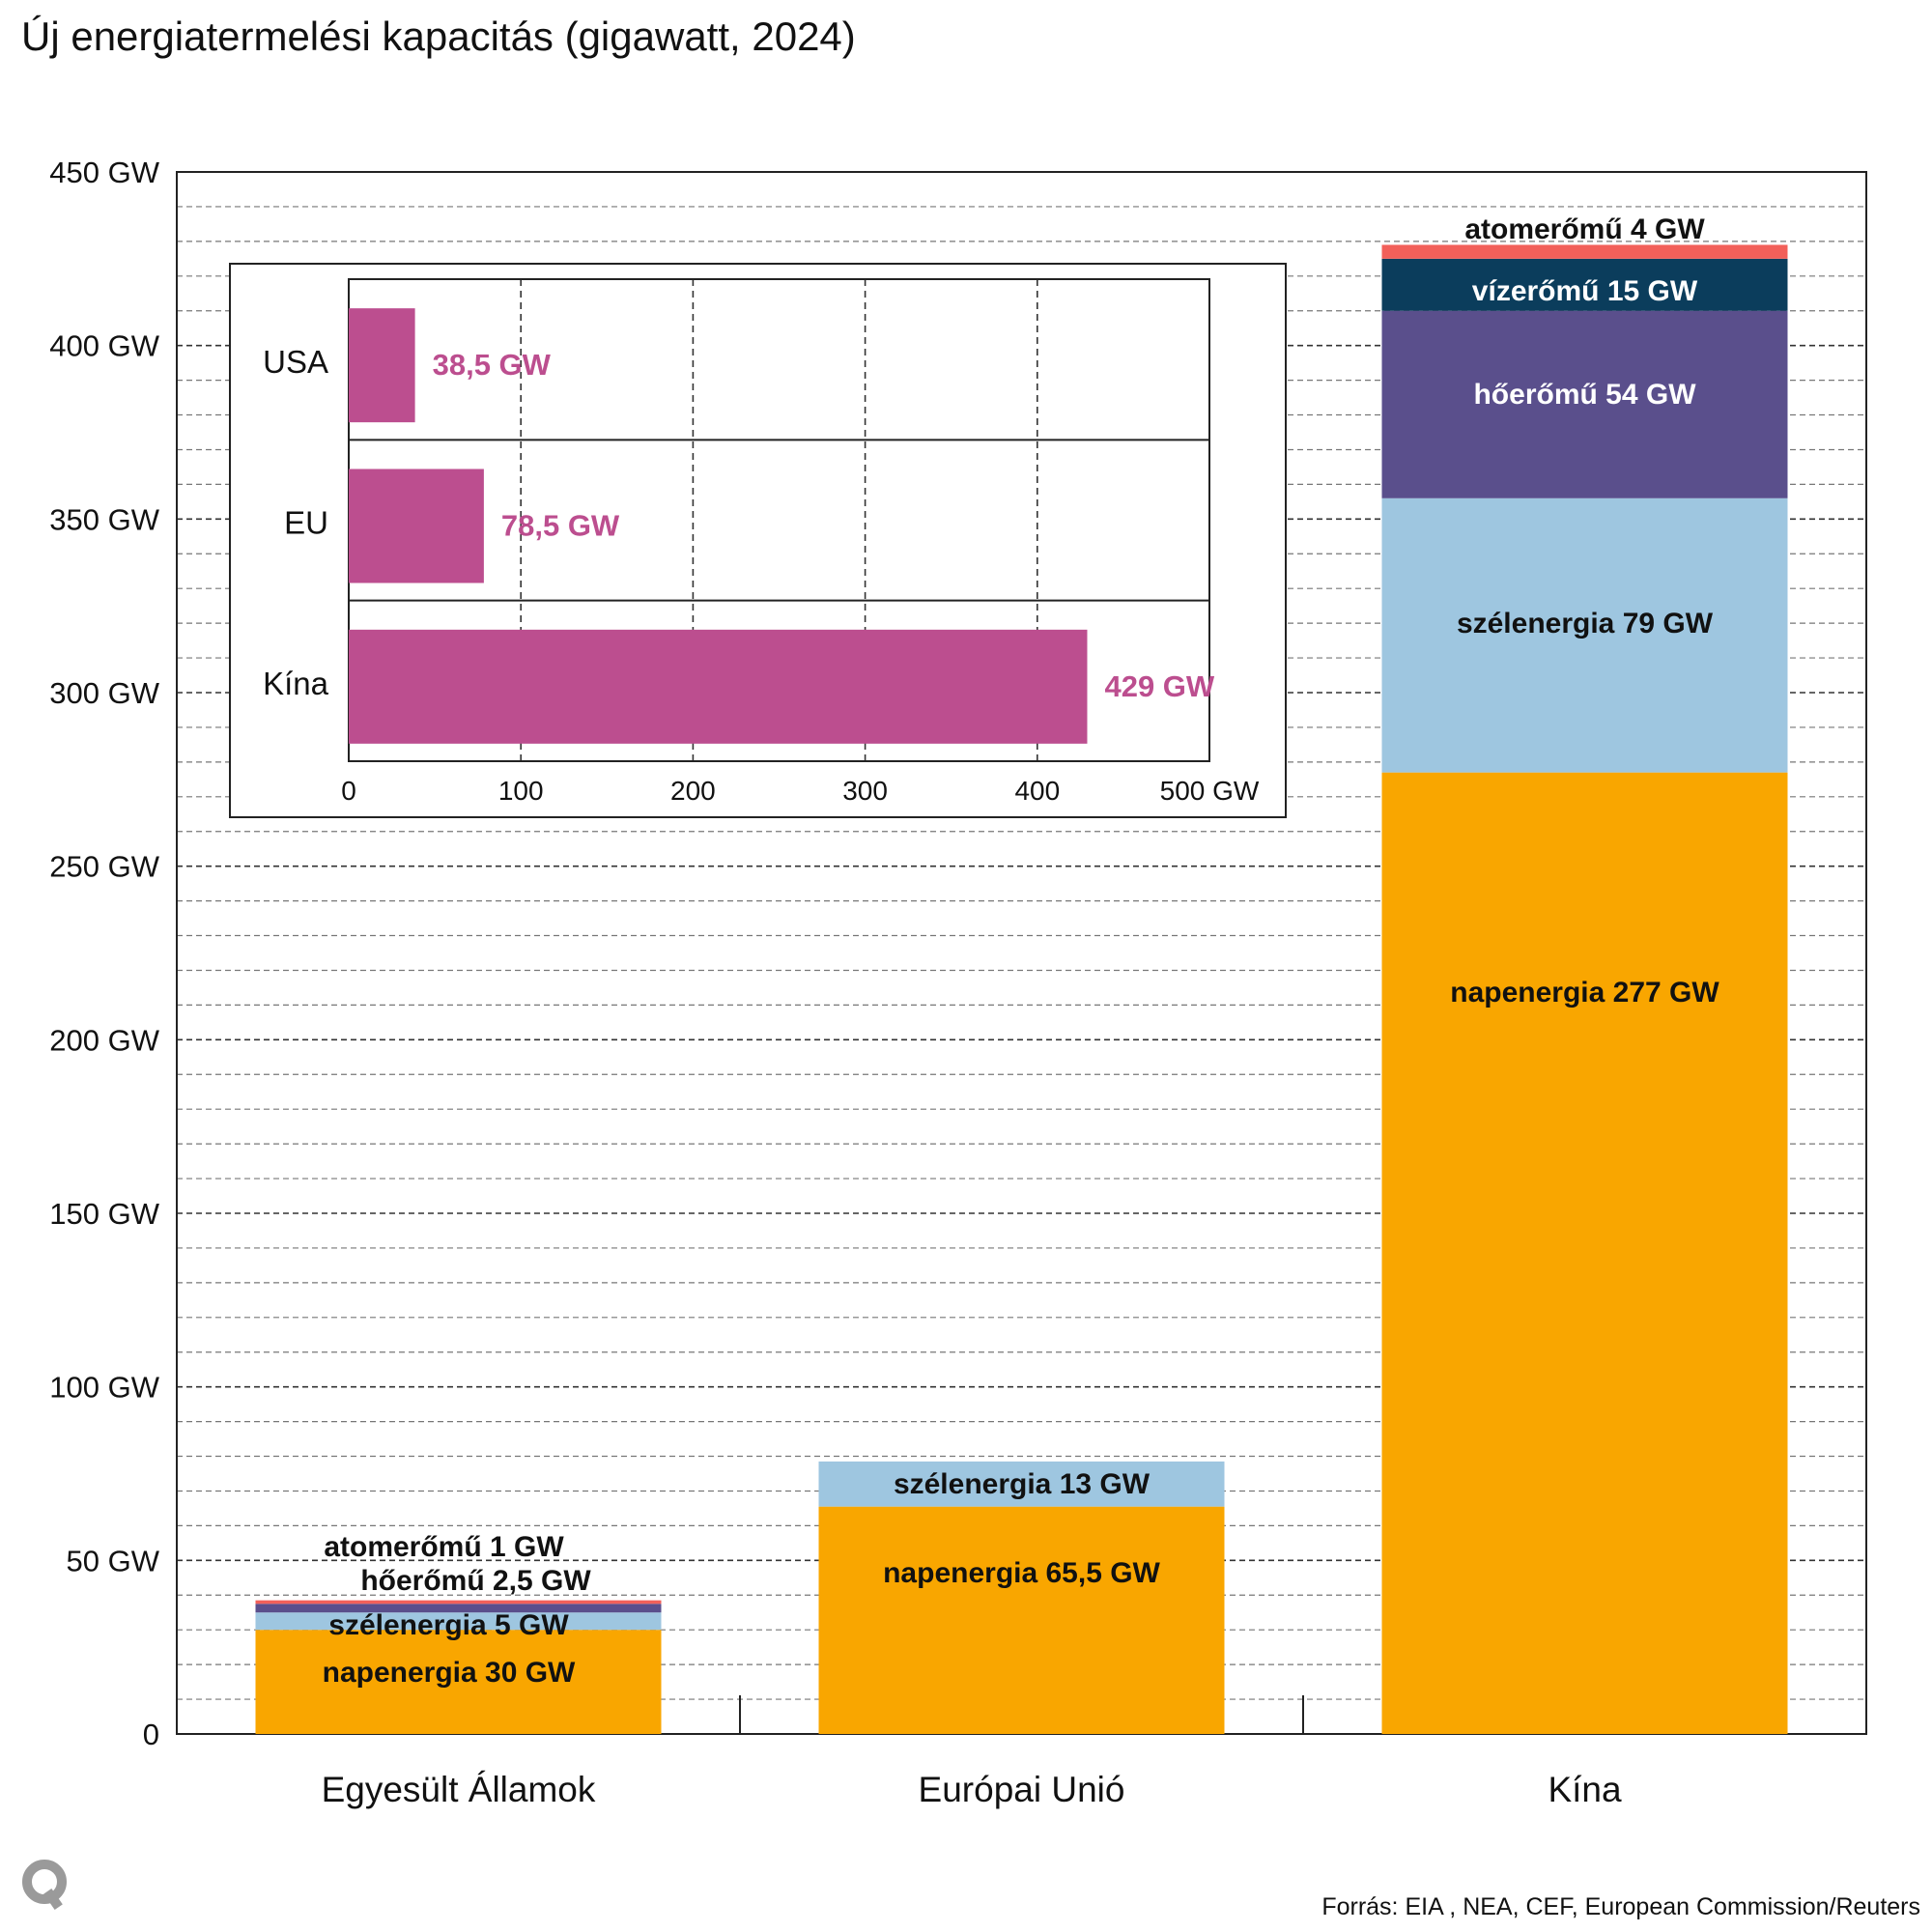 The height and width of the screenshot is (1932, 1932). I want to click on inset-x-tick-label: 200, so click(693, 791).